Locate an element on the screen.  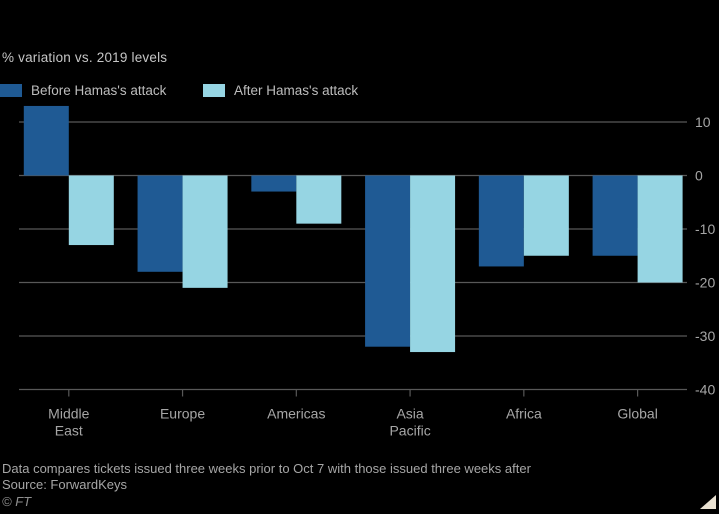
legend-item-before: Before Hamas's attack is located at coordinates (83, 90).